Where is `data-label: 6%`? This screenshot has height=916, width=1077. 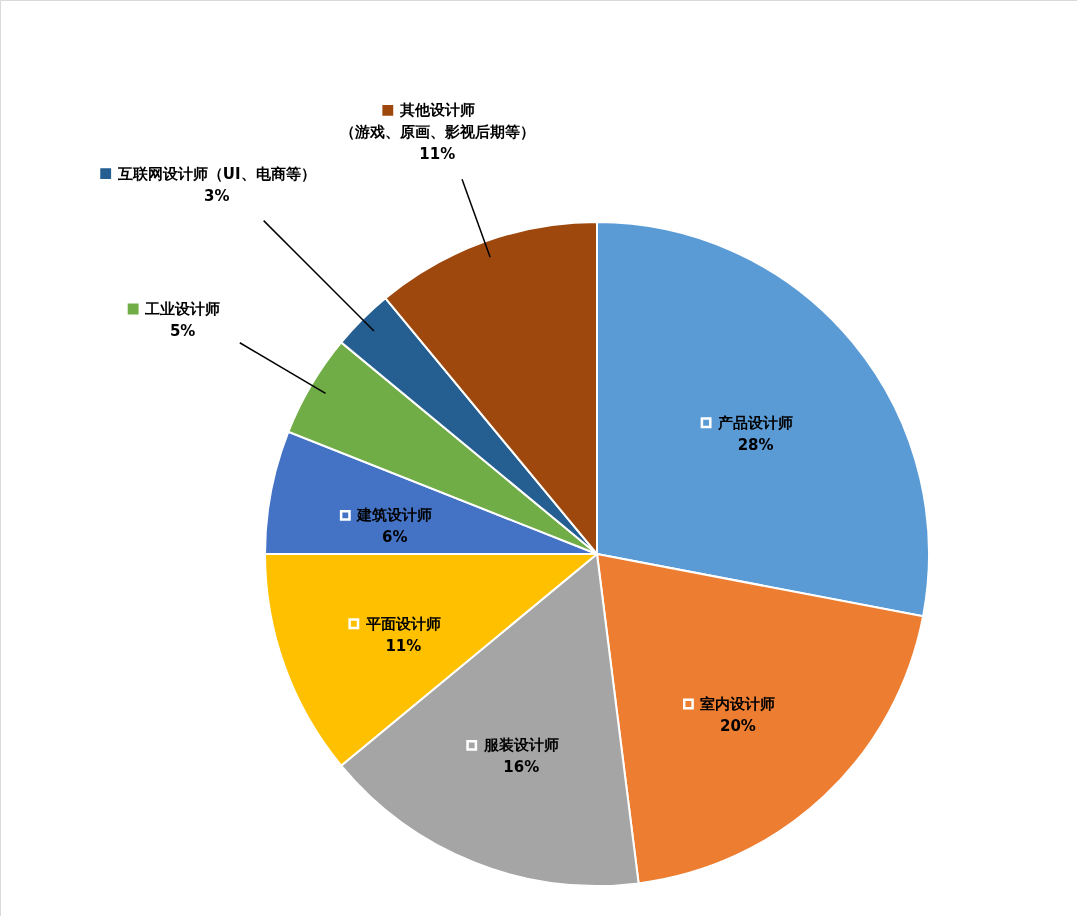 data-label: 6% is located at coordinates (395, 537).